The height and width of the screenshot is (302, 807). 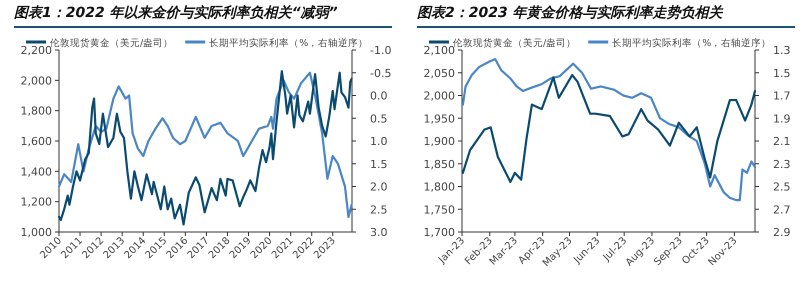 I want to click on y2-tick-label: 0.0, so click(x=379, y=96).